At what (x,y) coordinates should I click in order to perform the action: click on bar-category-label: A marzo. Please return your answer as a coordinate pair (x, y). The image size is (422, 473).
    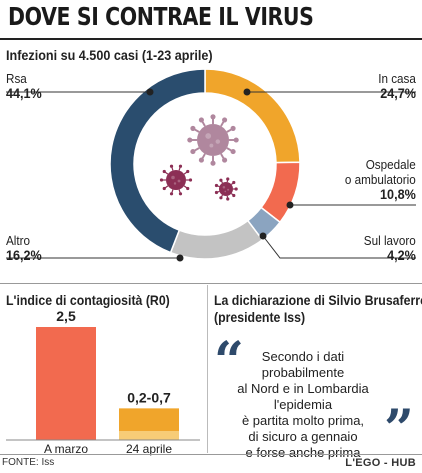
    Looking at the image, I should click on (66, 449).